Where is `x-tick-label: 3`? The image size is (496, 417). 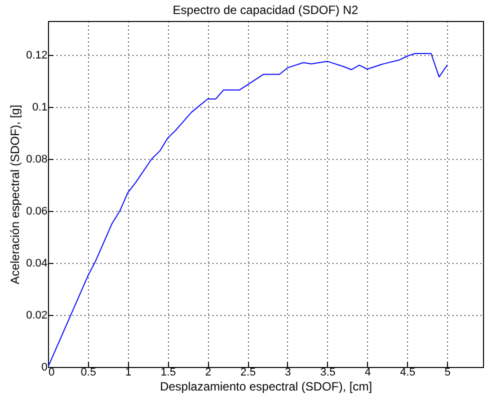
x-tick-label: 3 is located at coordinates (288, 372).